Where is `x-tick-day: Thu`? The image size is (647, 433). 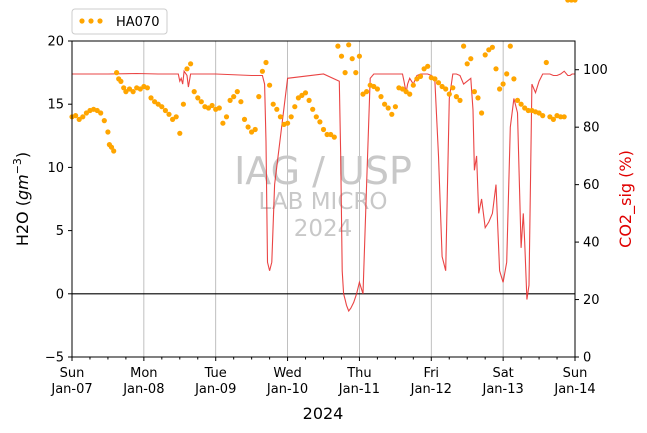 x-tick-day: Thu is located at coordinates (358, 373).